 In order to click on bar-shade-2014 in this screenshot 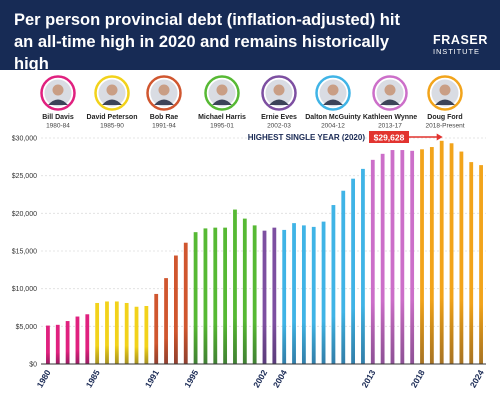, I will do `click(382, 258)`.